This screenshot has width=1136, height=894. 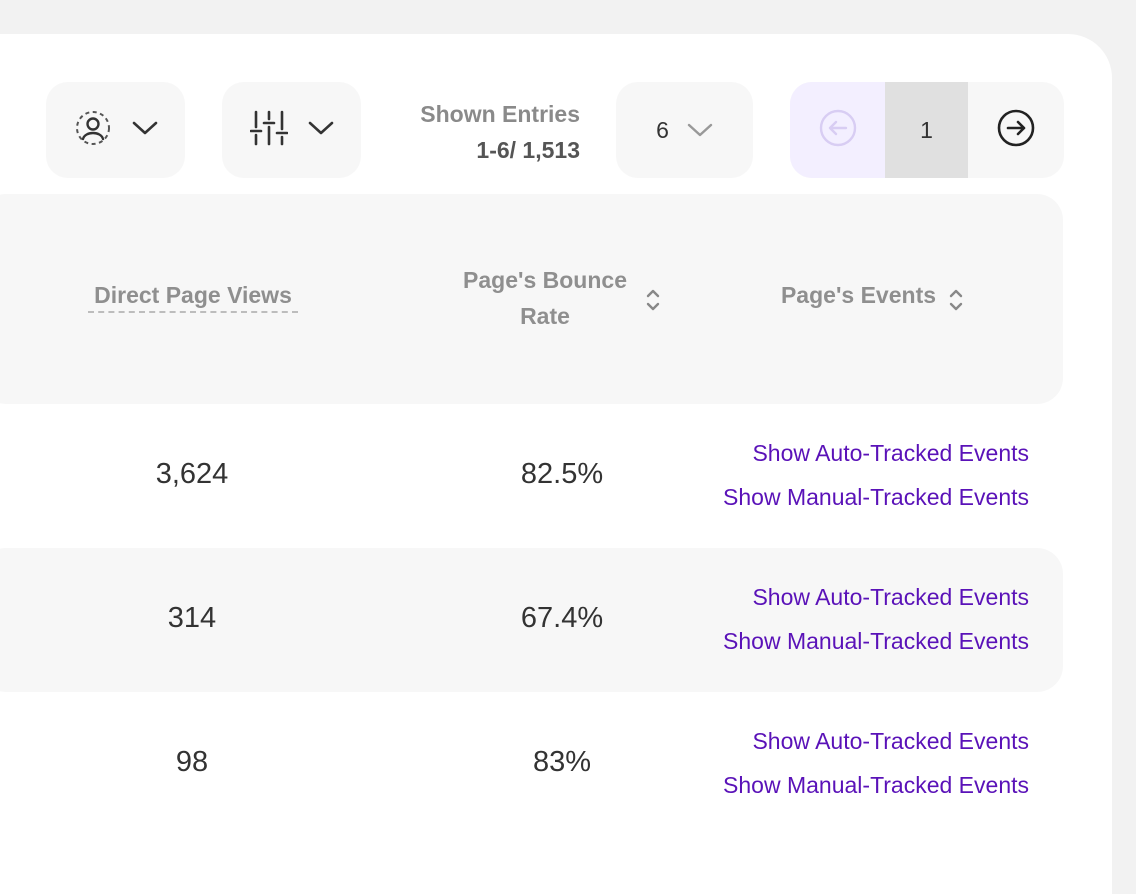 I want to click on current-page: 1, so click(x=926, y=130).